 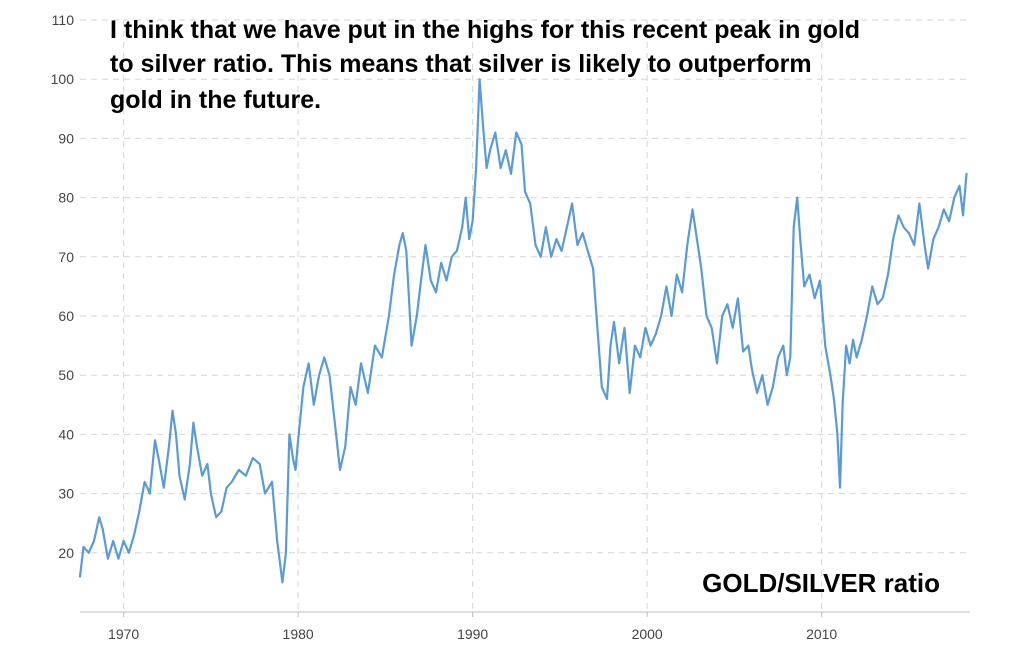 What do you see at coordinates (66, 434) in the screenshot?
I see `y-tick-label-40: 40` at bounding box center [66, 434].